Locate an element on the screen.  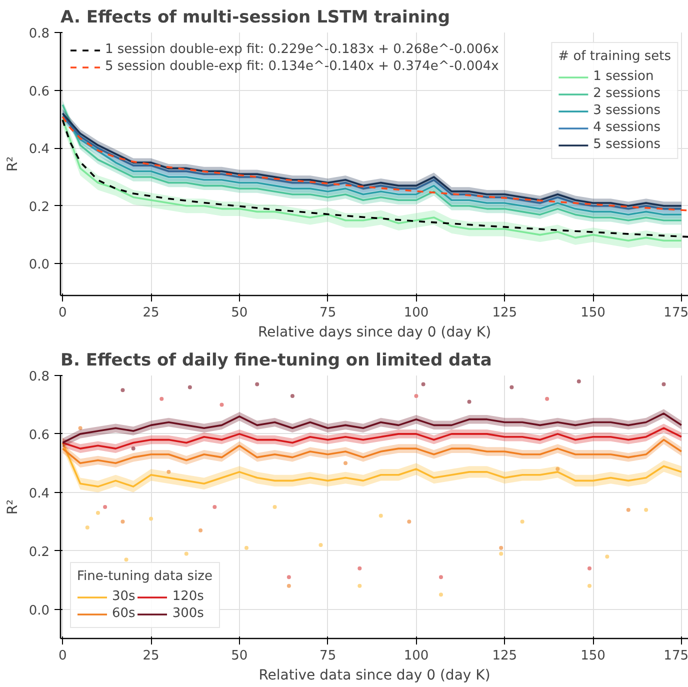
legend-label: 5 sessions is located at coordinates (626, 144).